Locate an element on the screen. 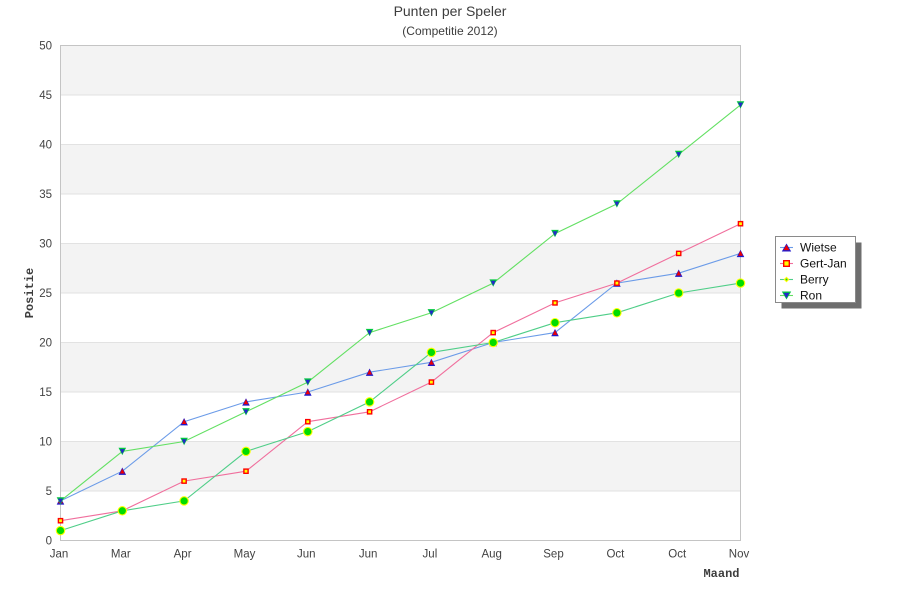 The width and height of the screenshot is (900, 605). svg-text: 20 is located at coordinates (45, 344).